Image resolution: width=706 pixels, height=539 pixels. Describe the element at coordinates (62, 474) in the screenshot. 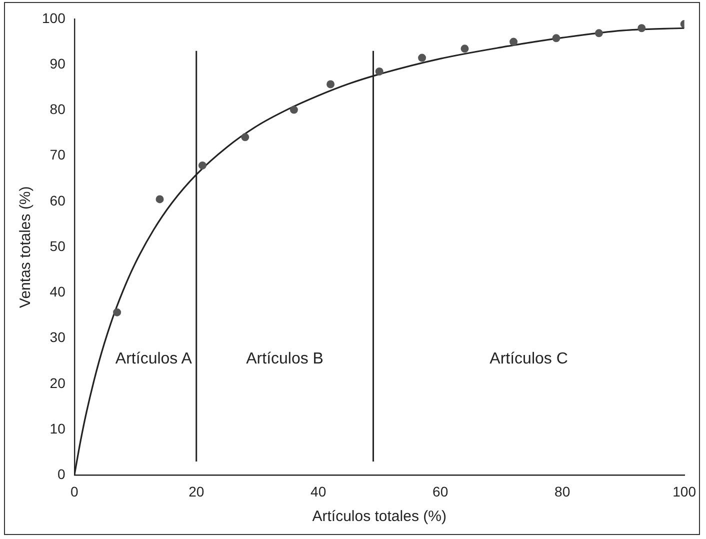

I see `y-tick-label: 0` at that location.